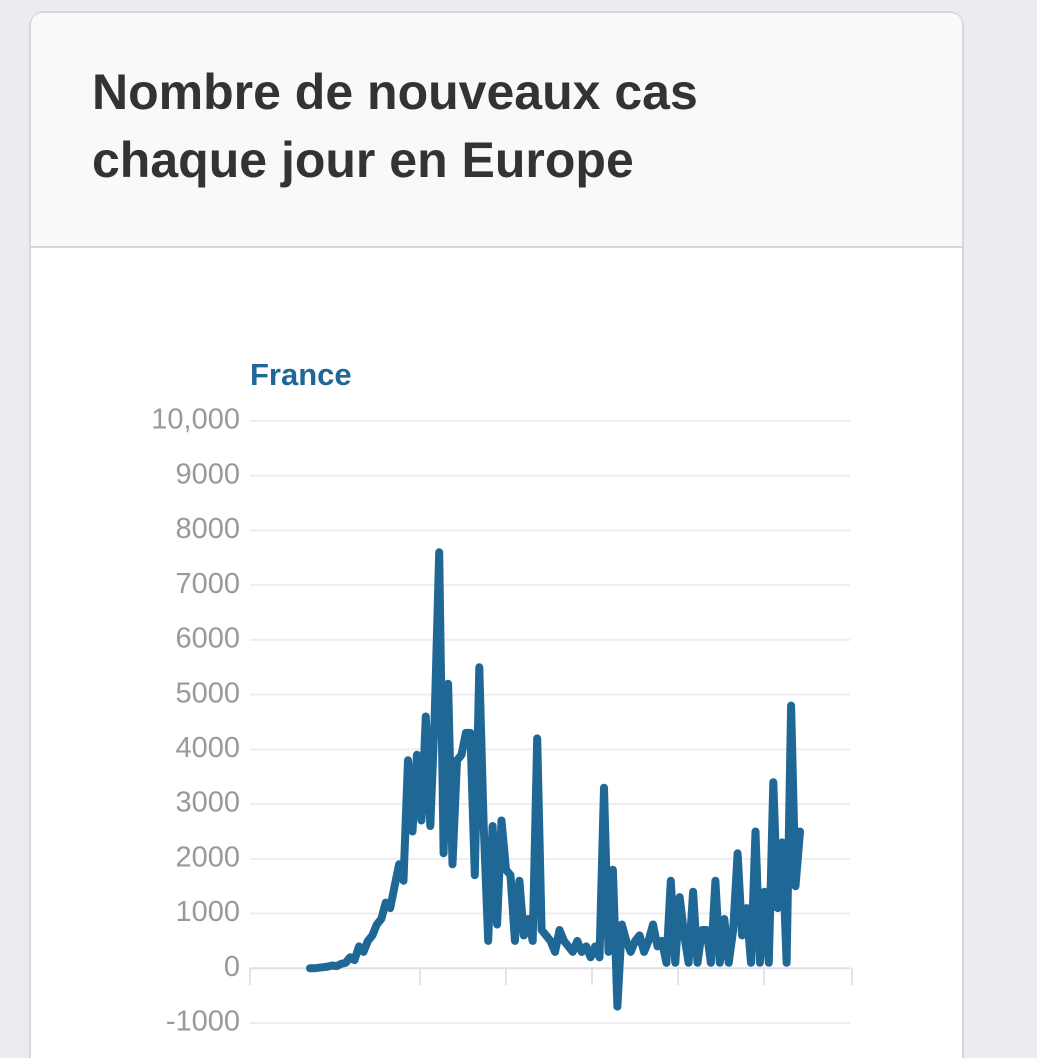  I want to click on x-axis-ticks, so click(551, 976).